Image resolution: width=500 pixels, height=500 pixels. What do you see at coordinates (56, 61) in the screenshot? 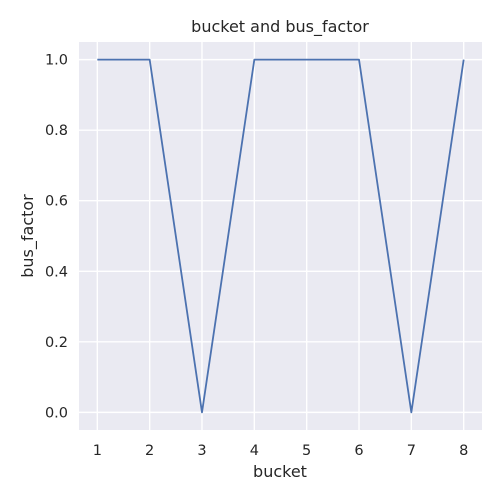
I see `y-tick-label: 1.0` at bounding box center [56, 61].